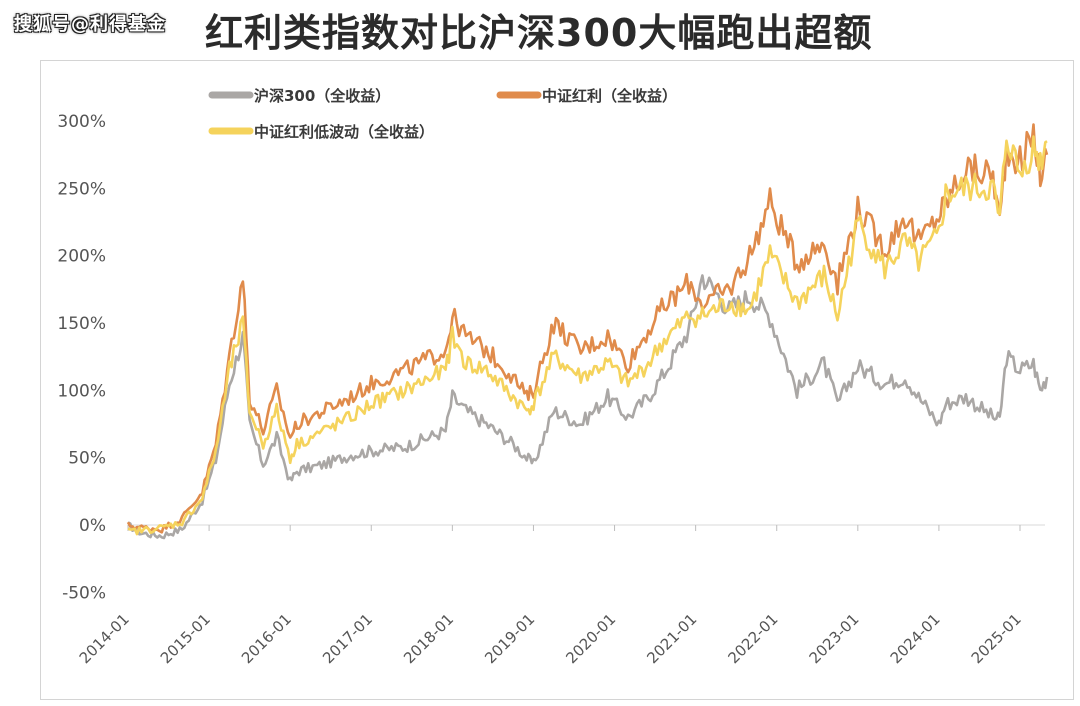 Image resolution: width=1080 pixels, height=706 pixels. What do you see at coordinates (266, 638) in the screenshot?
I see `x-tick-label: 2016-01` at bounding box center [266, 638].